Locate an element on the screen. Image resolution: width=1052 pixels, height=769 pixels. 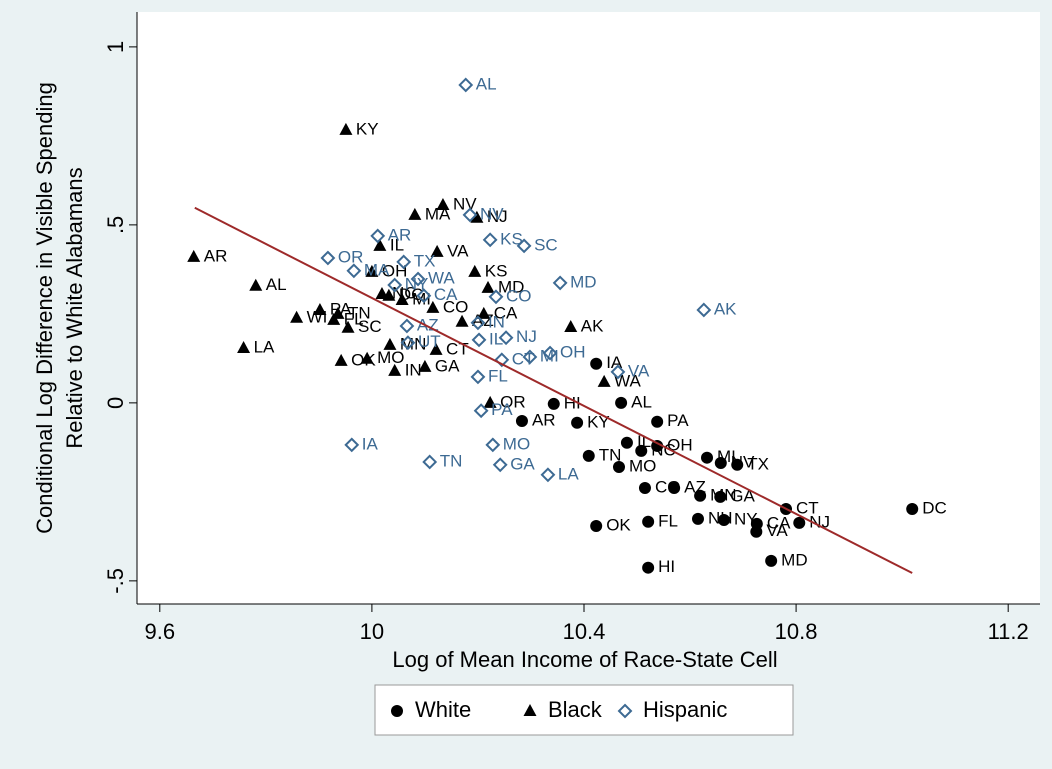
x-axis-title: Log of Mean Income of Race-State Cell is located at coordinates (584, 659).